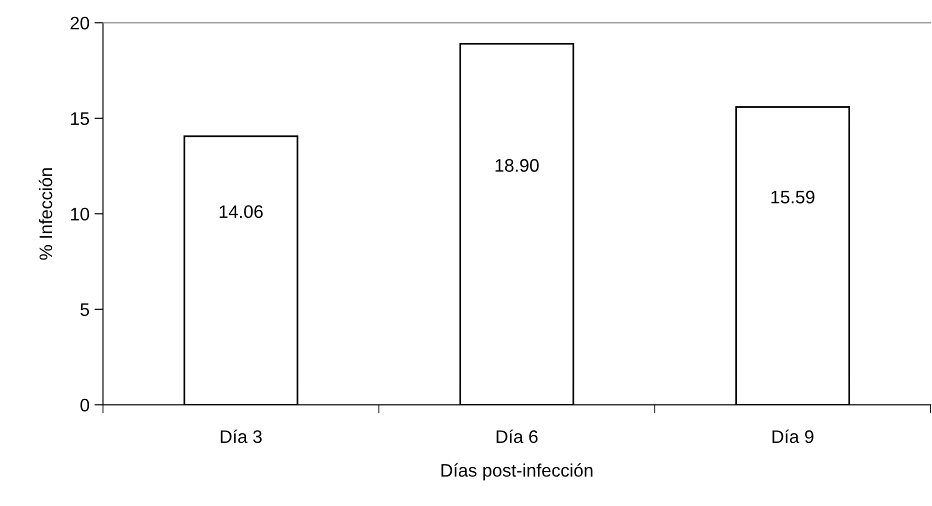  I want to click on y-tick-label: 15, so click(80, 118).